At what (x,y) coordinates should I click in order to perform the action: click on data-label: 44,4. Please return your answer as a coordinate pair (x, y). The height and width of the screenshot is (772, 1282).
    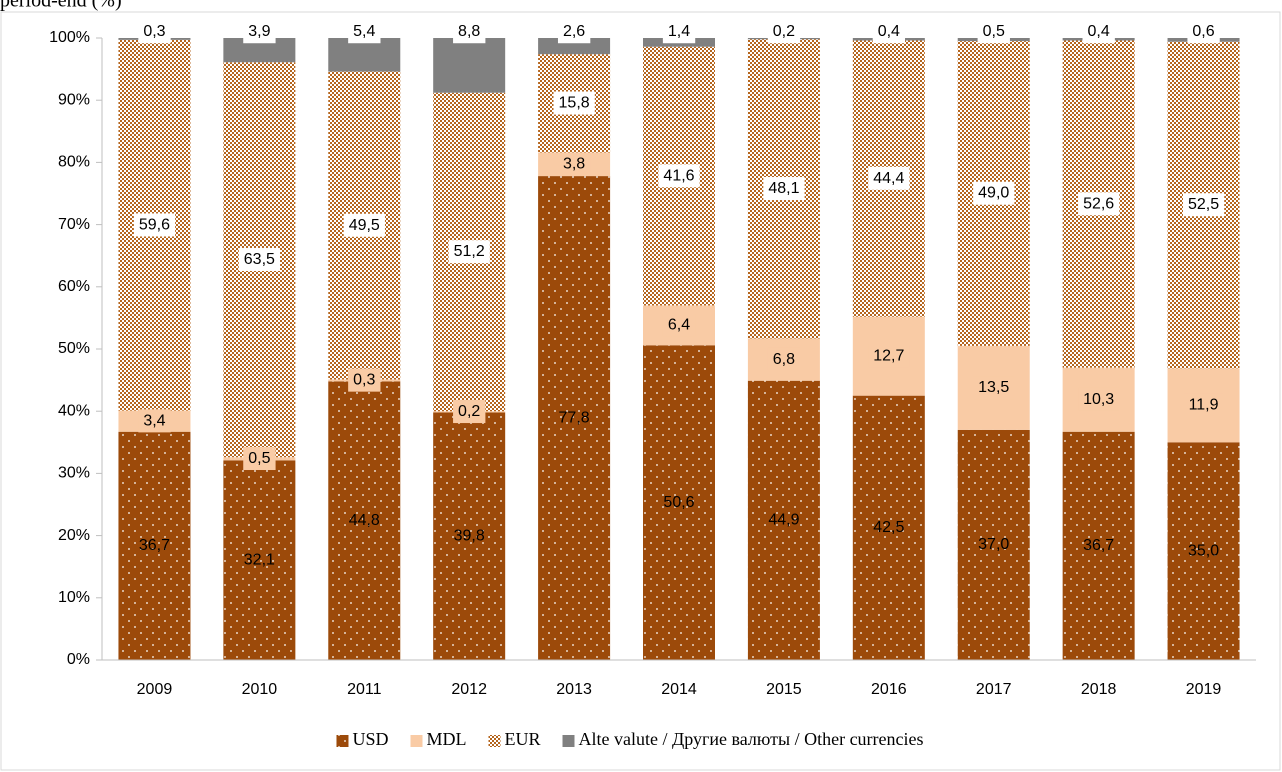
    Looking at the image, I should click on (888, 178).